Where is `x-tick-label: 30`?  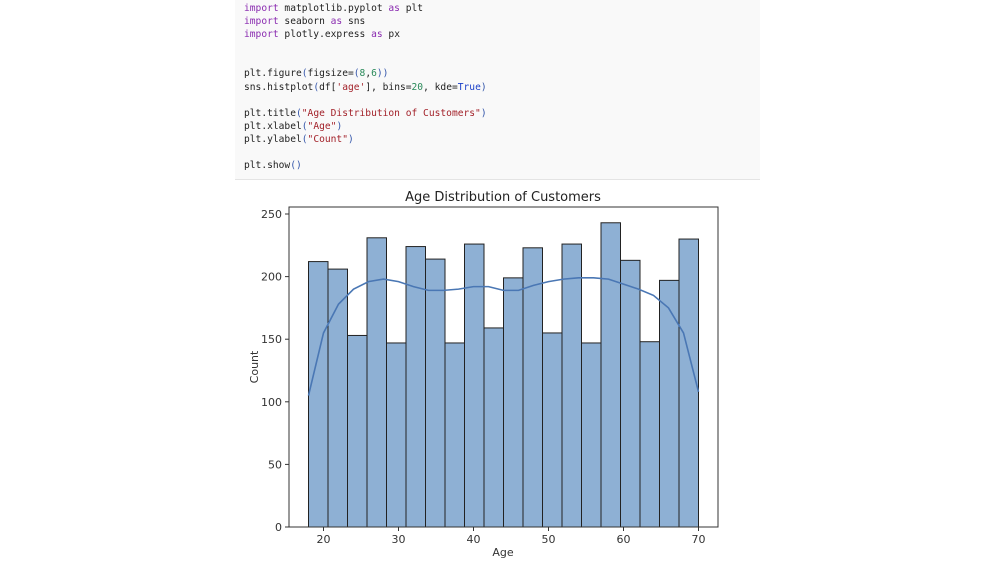 x-tick-label: 30 is located at coordinates (399, 539).